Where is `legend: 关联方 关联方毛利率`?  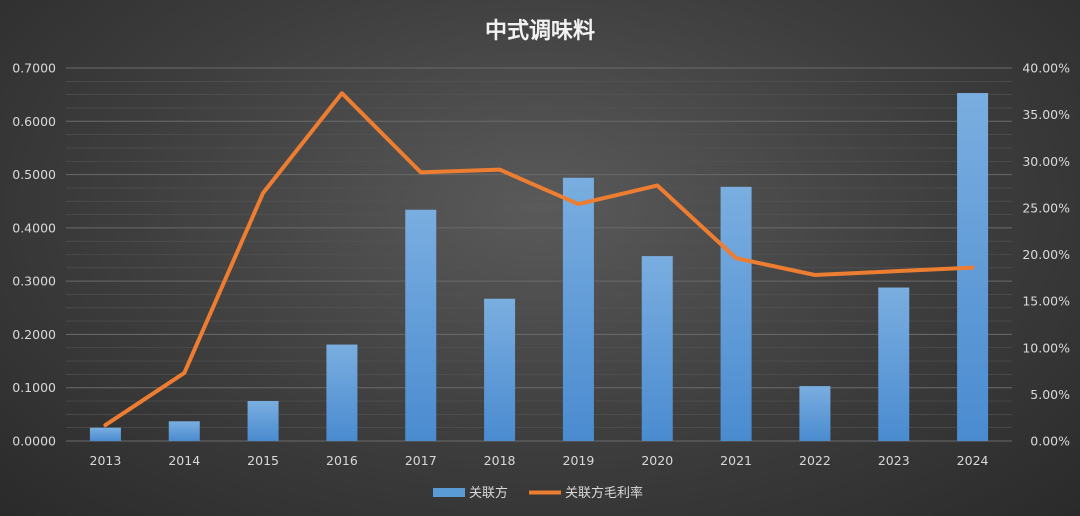
legend: 关联方 关联方毛利率 is located at coordinates (538, 493).